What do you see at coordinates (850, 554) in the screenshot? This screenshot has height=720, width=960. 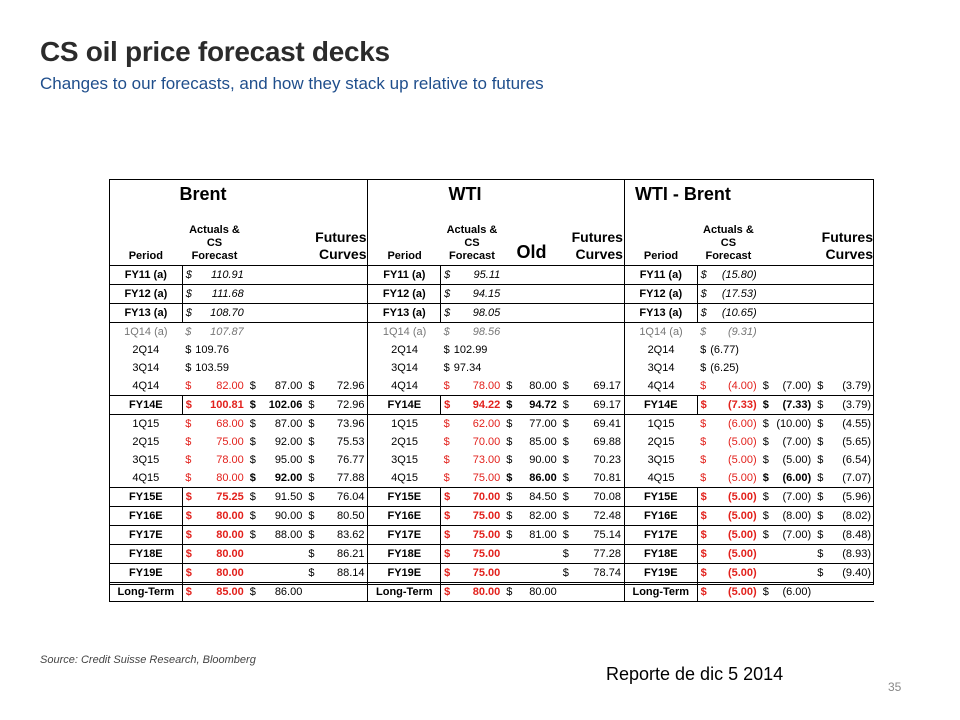 I see `cell-futures: (8.93)` at bounding box center [850, 554].